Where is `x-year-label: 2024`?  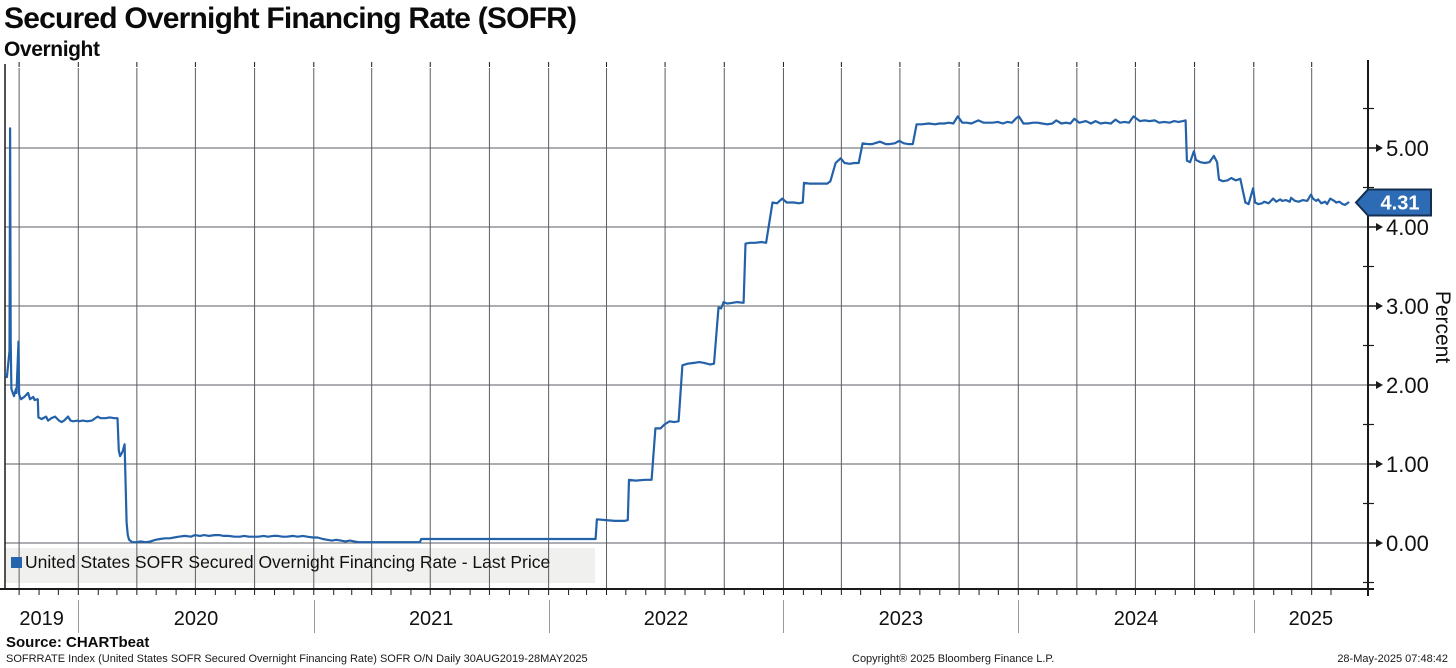 x-year-label: 2024 is located at coordinates (1136, 619).